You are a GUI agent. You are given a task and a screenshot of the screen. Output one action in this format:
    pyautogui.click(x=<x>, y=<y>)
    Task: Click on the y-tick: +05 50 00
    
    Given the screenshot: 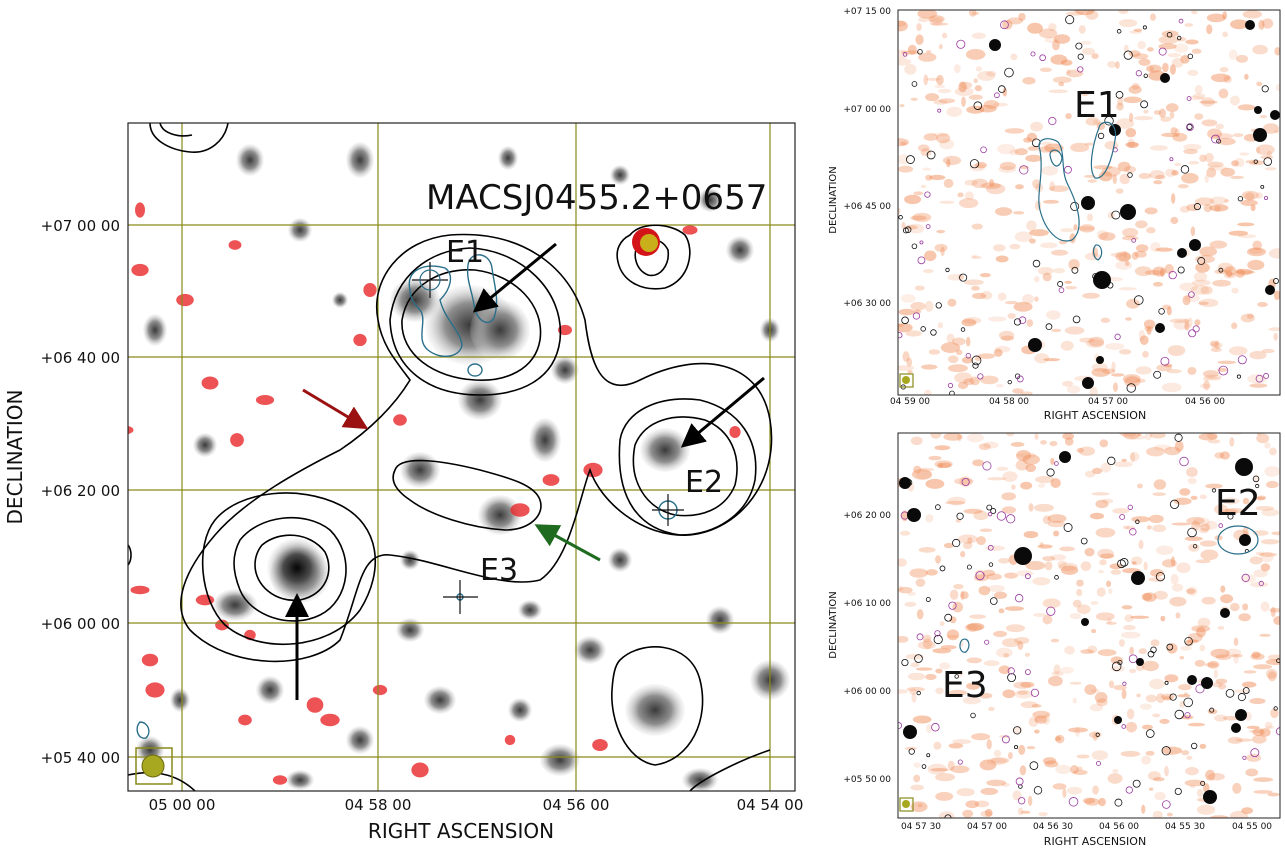 What is the action you would take?
    pyautogui.click(x=867, y=780)
    